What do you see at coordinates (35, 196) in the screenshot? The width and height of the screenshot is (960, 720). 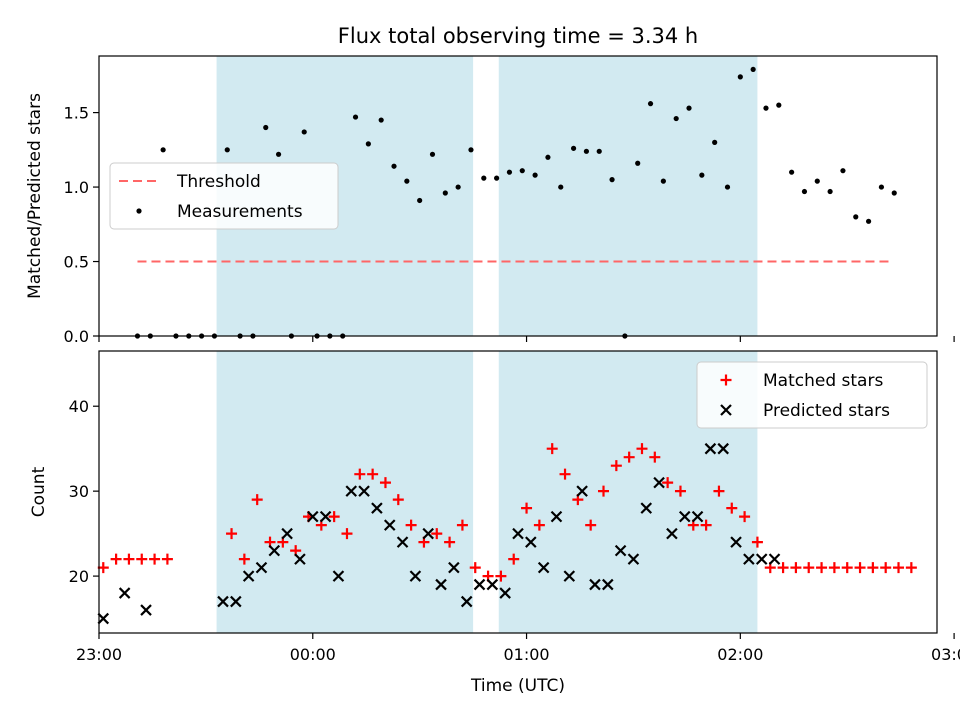 I see `top-y-axis-label: Matched/Predicted stars` at bounding box center [35, 196].